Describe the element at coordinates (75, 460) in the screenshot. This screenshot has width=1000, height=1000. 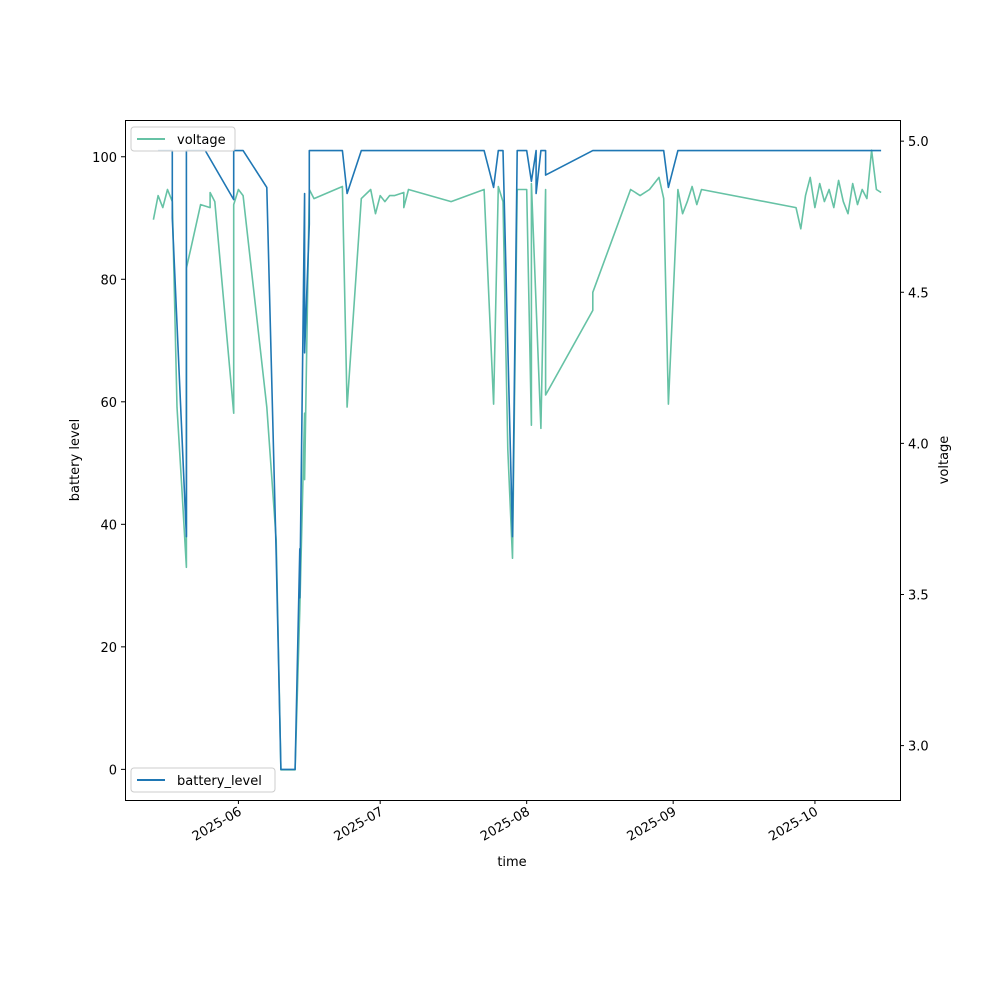
I see `y-axis-title-left: battery level` at that location.